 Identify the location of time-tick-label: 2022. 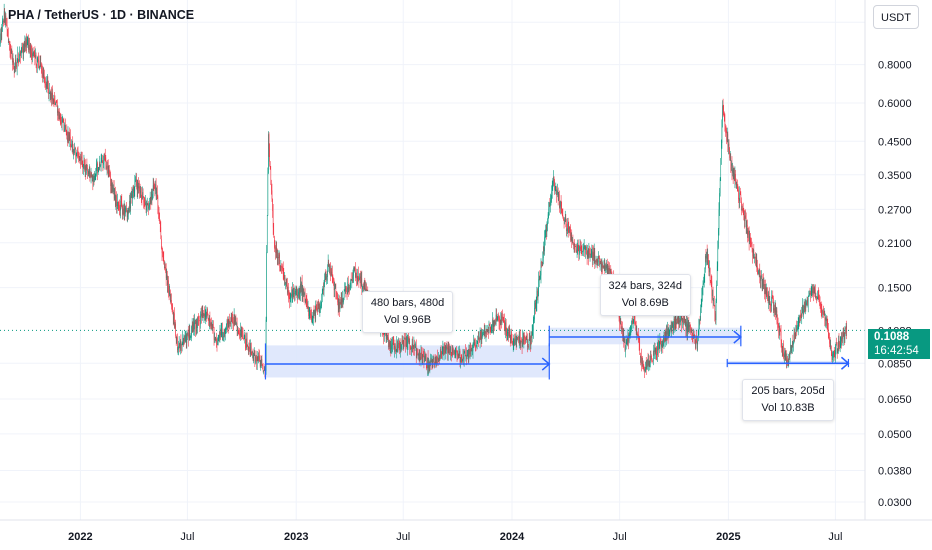
(80, 537).